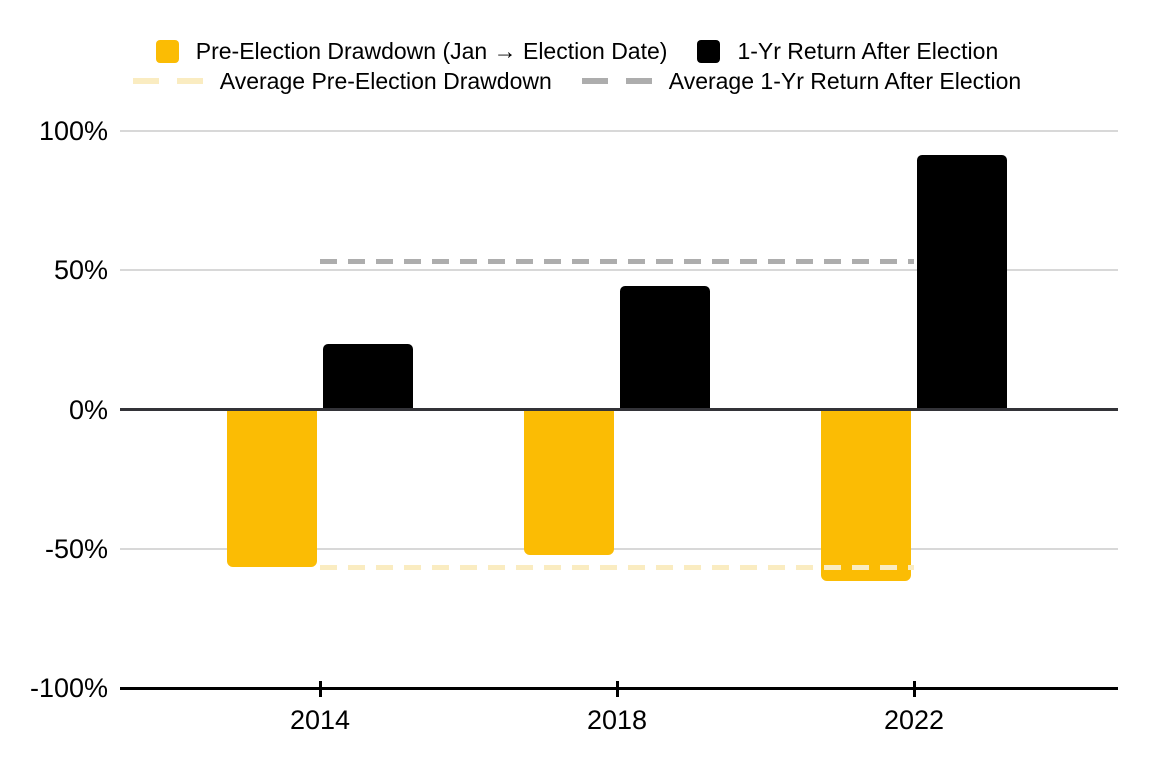 This screenshot has width=1154, height=776. I want to click on legend-label-avg-drawdown: Average Pre-Election Drawdown, so click(385, 81).